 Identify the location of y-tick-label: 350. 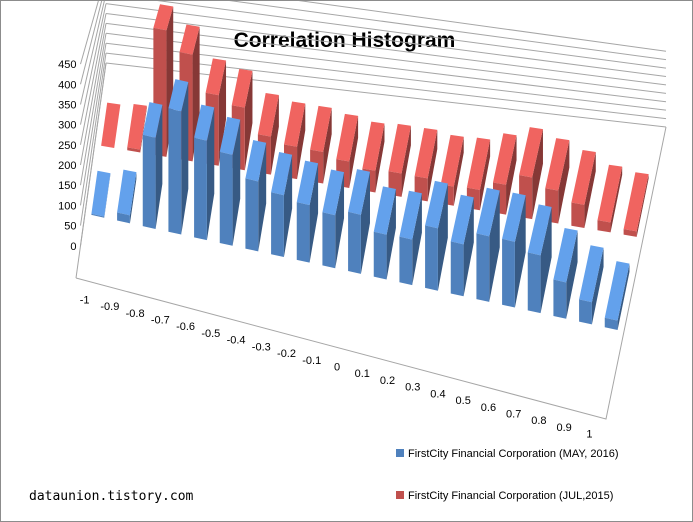
(67, 105).